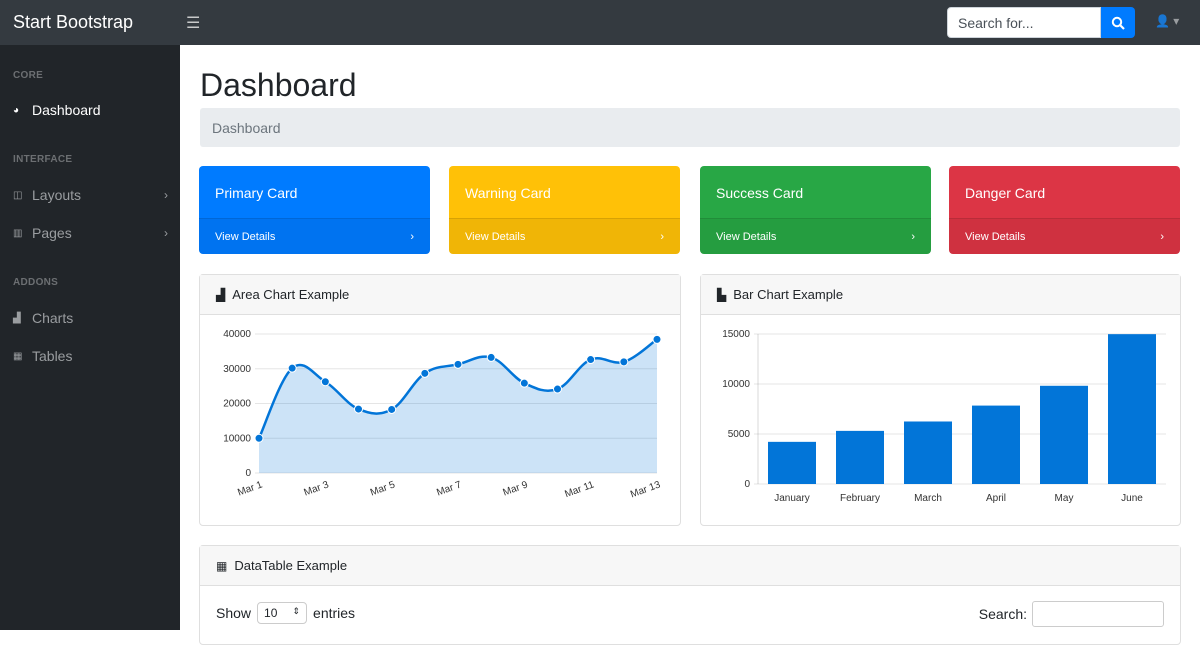  What do you see at coordinates (43, 159) in the screenshot?
I see `sidebar-heading-interface: INTERFACE` at bounding box center [43, 159].